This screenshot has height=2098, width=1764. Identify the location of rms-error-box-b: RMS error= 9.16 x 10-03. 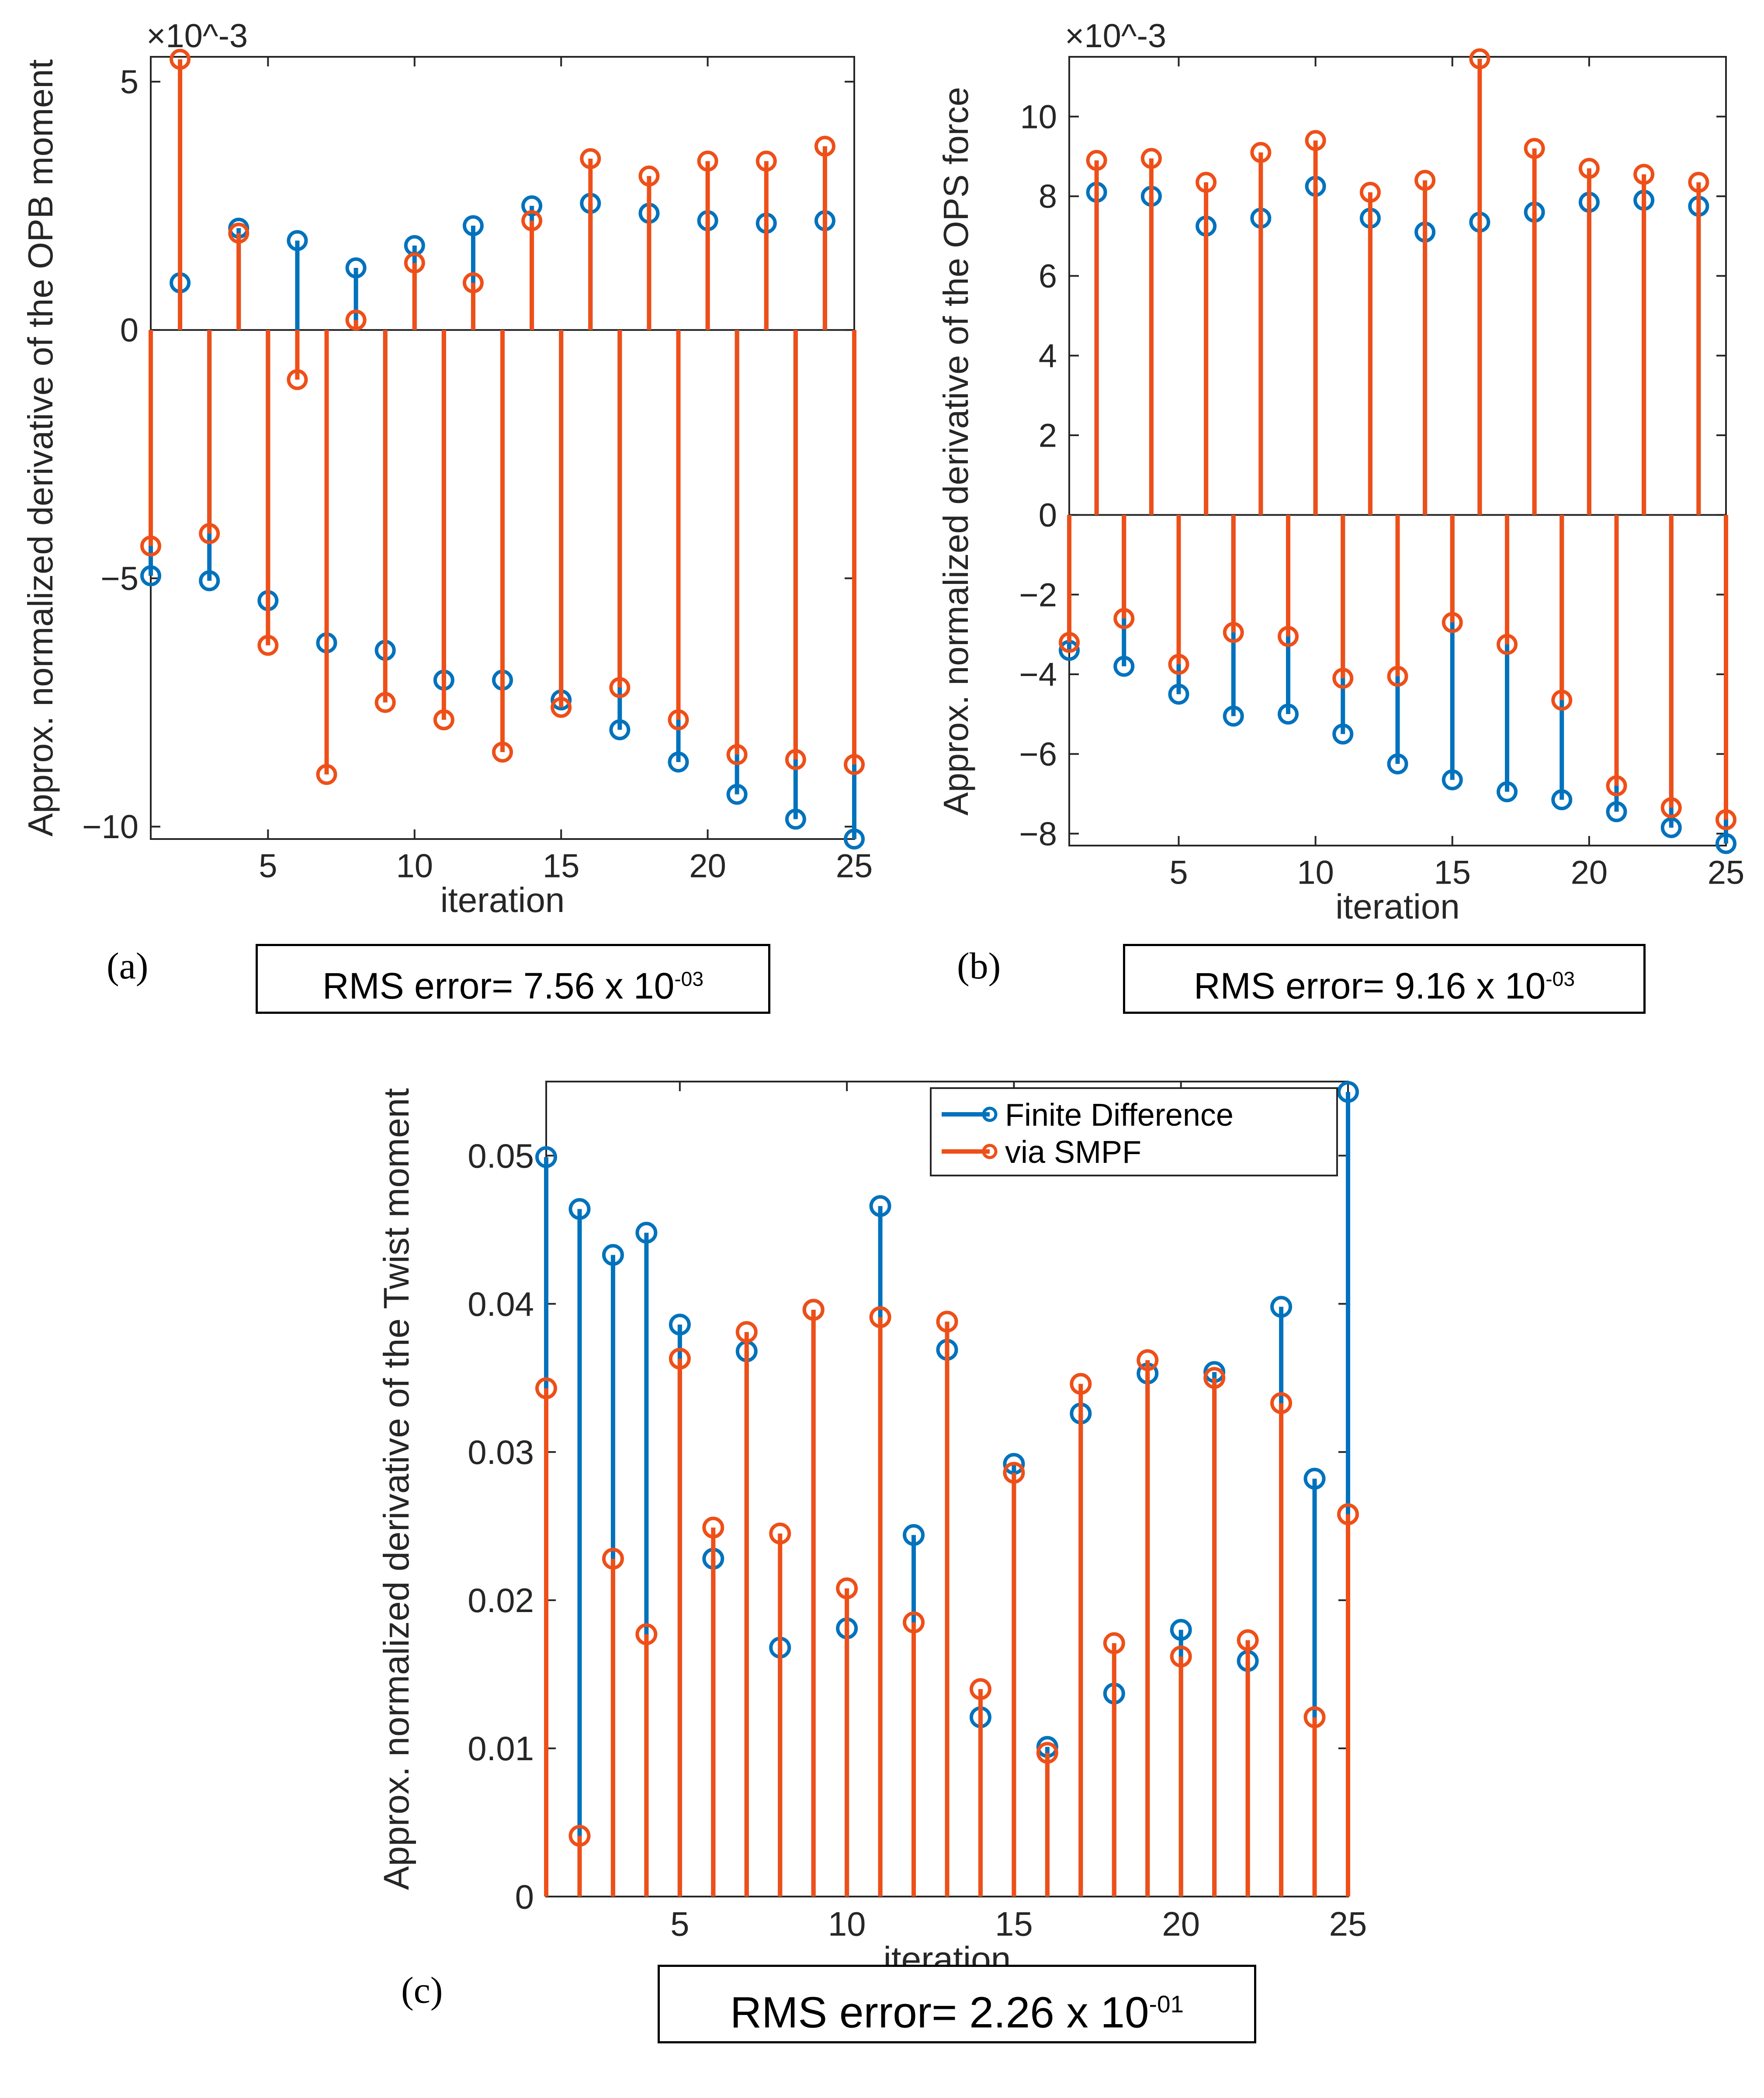
(1384, 979).